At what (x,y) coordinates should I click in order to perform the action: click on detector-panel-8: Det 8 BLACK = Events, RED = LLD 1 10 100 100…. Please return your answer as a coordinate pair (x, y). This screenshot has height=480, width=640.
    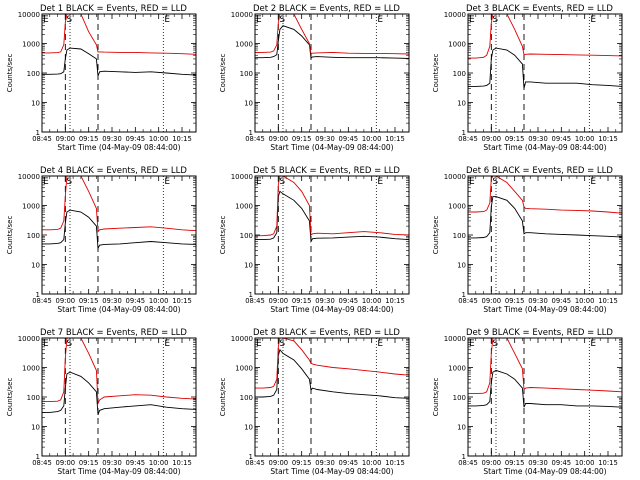
    Looking at the image, I should click on (314, 402).